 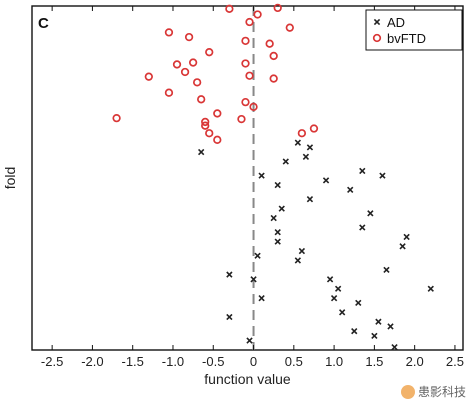 I want to click on x-axis-label: function value, so click(x=247, y=379).